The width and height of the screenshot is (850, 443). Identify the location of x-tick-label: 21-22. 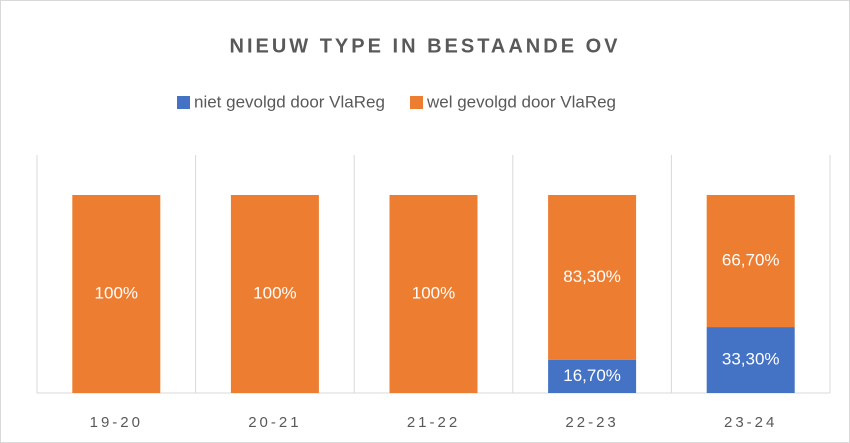
(433, 422).